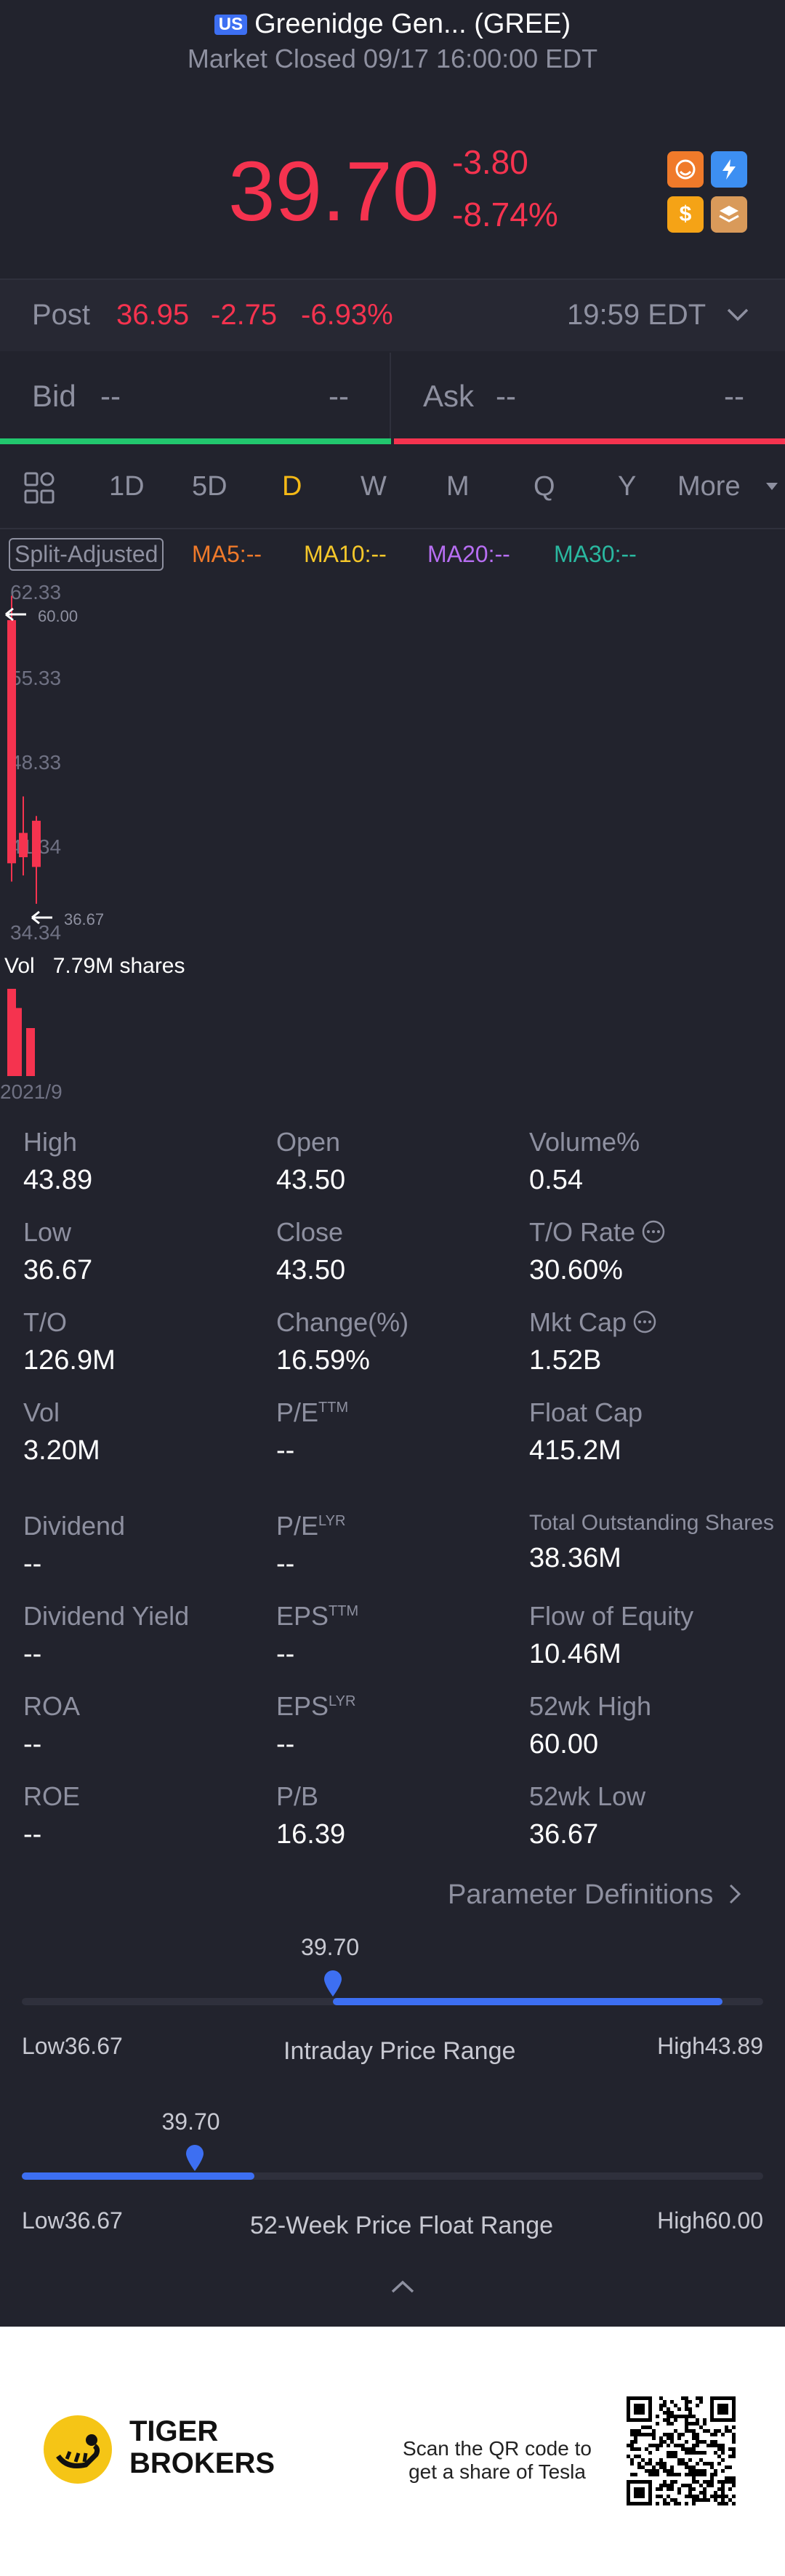 This screenshot has height=2576, width=785. What do you see at coordinates (575, 1654) in the screenshot?
I see `stat-value: 10.46M` at bounding box center [575, 1654].